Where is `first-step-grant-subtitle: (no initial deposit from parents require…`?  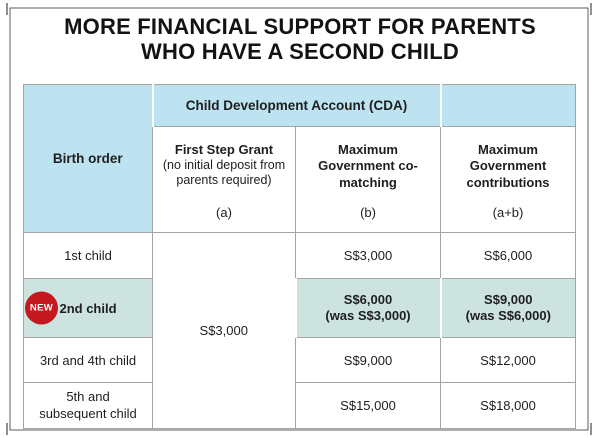
first-step-grant-subtitle: (no initial deposit from parents require… is located at coordinates (224, 172).